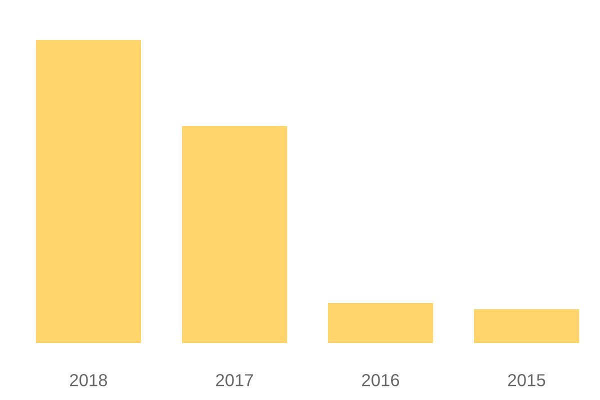 Image resolution: width=600 pixels, height=400 pixels. Describe the element at coordinates (89, 380) in the screenshot. I see `x-tick-label: 2018` at that location.